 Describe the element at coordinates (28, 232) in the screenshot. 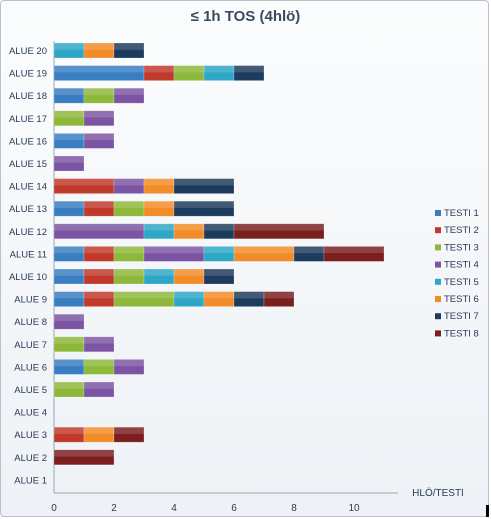

I see `category-label-alue-12: ALUE 12` at that location.